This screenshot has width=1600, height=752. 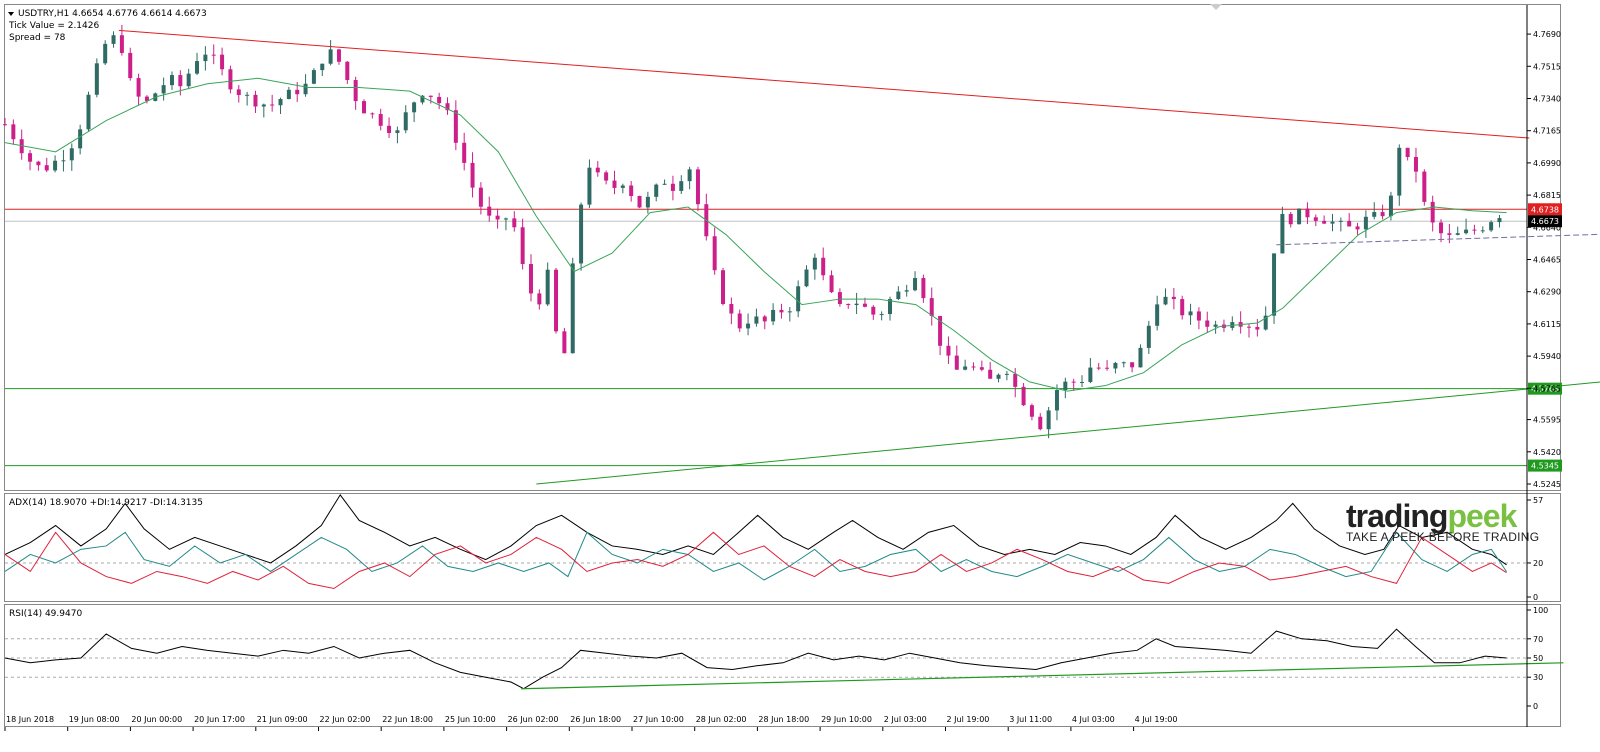 I want to click on symbol-line: USDTRY,H1 4.6654 4.6776 4.6614 4.6673, so click(x=112, y=14).